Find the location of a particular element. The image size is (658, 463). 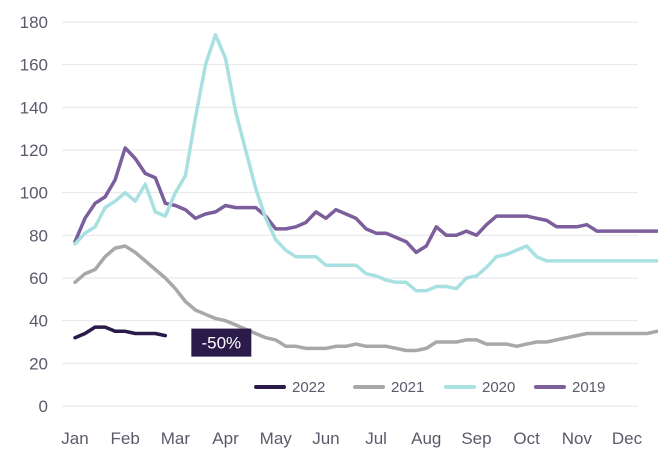

series-line-2022 is located at coordinates (120, 332).